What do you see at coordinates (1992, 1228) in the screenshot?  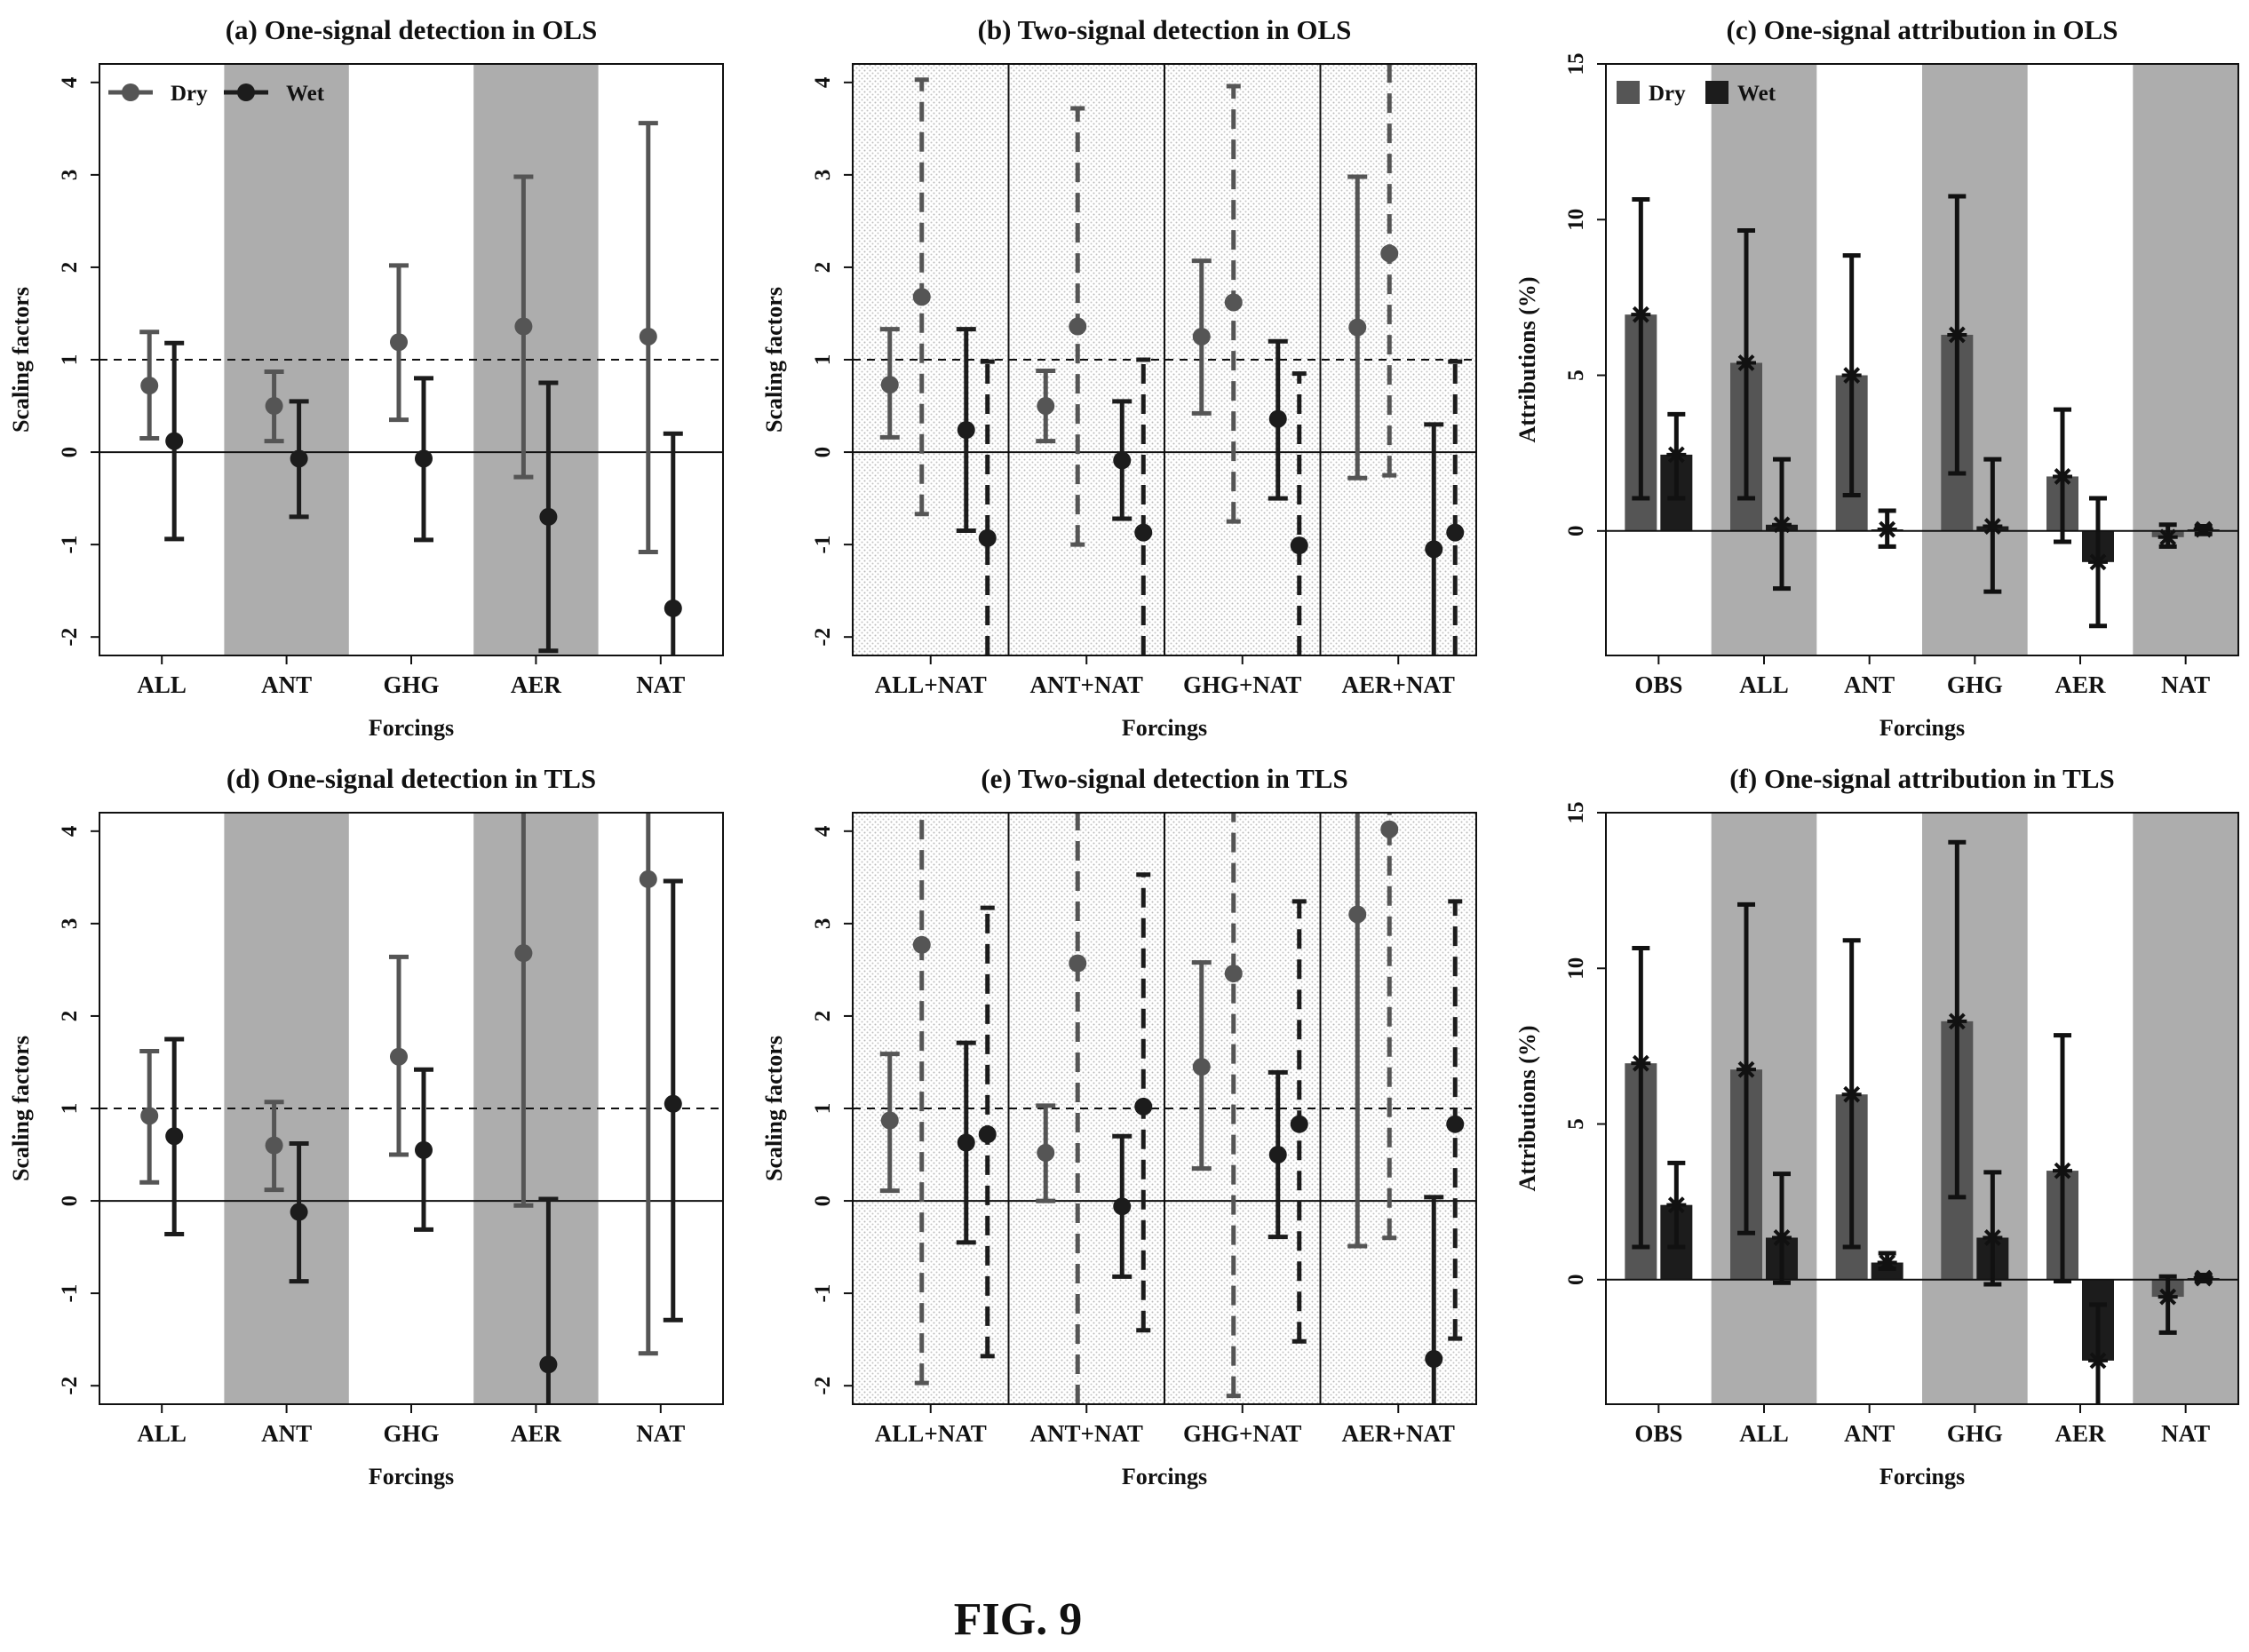 I see `errorbar-wet-ghg` at bounding box center [1992, 1228].